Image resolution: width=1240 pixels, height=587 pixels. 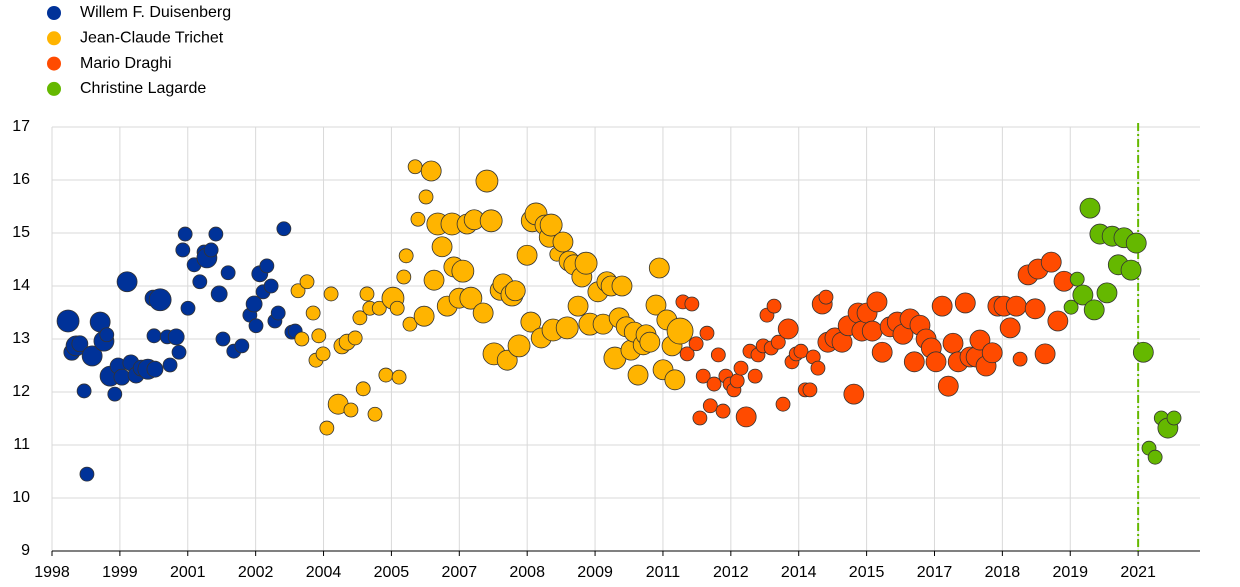 What do you see at coordinates (21, 338) in the screenshot?
I see `y-tick-label: 13` at bounding box center [21, 338].